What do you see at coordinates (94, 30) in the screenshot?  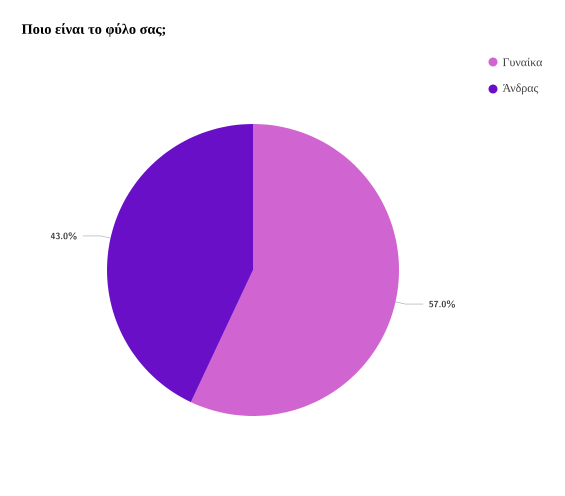 I see `chart-title: Ποιο είναι το φύλο σας;` at bounding box center [94, 30].